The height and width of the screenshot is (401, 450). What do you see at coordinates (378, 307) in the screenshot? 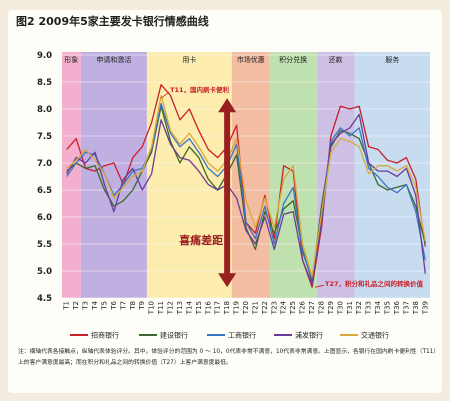
I see `x-tick-label-T34: T34` at bounding box center [378, 307].